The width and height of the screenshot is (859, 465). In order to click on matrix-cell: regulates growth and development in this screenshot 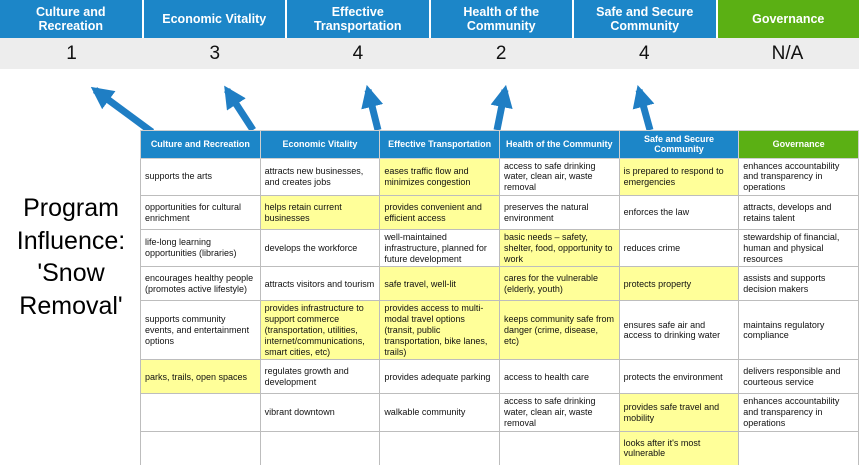, I will do `click(320, 377)`.